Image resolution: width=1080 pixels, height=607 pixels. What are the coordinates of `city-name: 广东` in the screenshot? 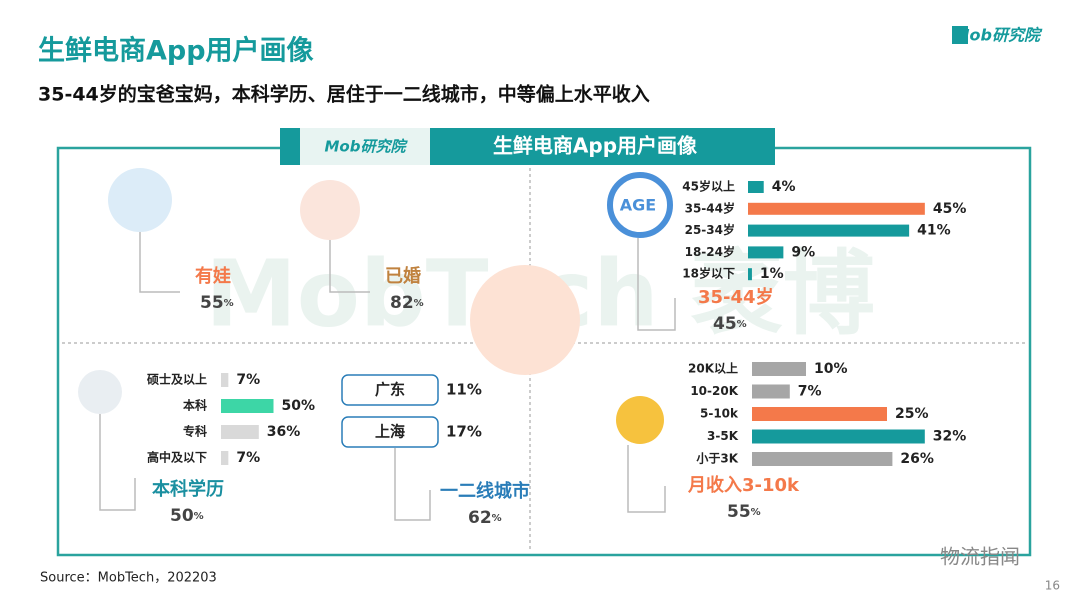 It's located at (390, 390).